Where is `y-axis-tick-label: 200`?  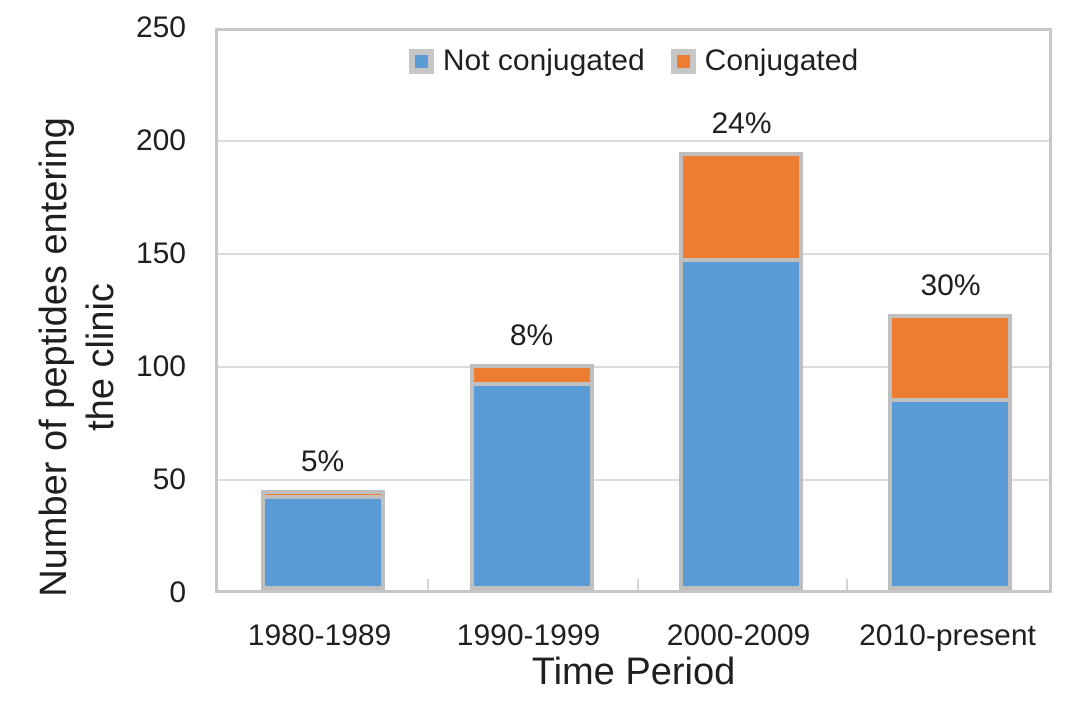
y-axis-tick-label: 200 is located at coordinates (160, 140).